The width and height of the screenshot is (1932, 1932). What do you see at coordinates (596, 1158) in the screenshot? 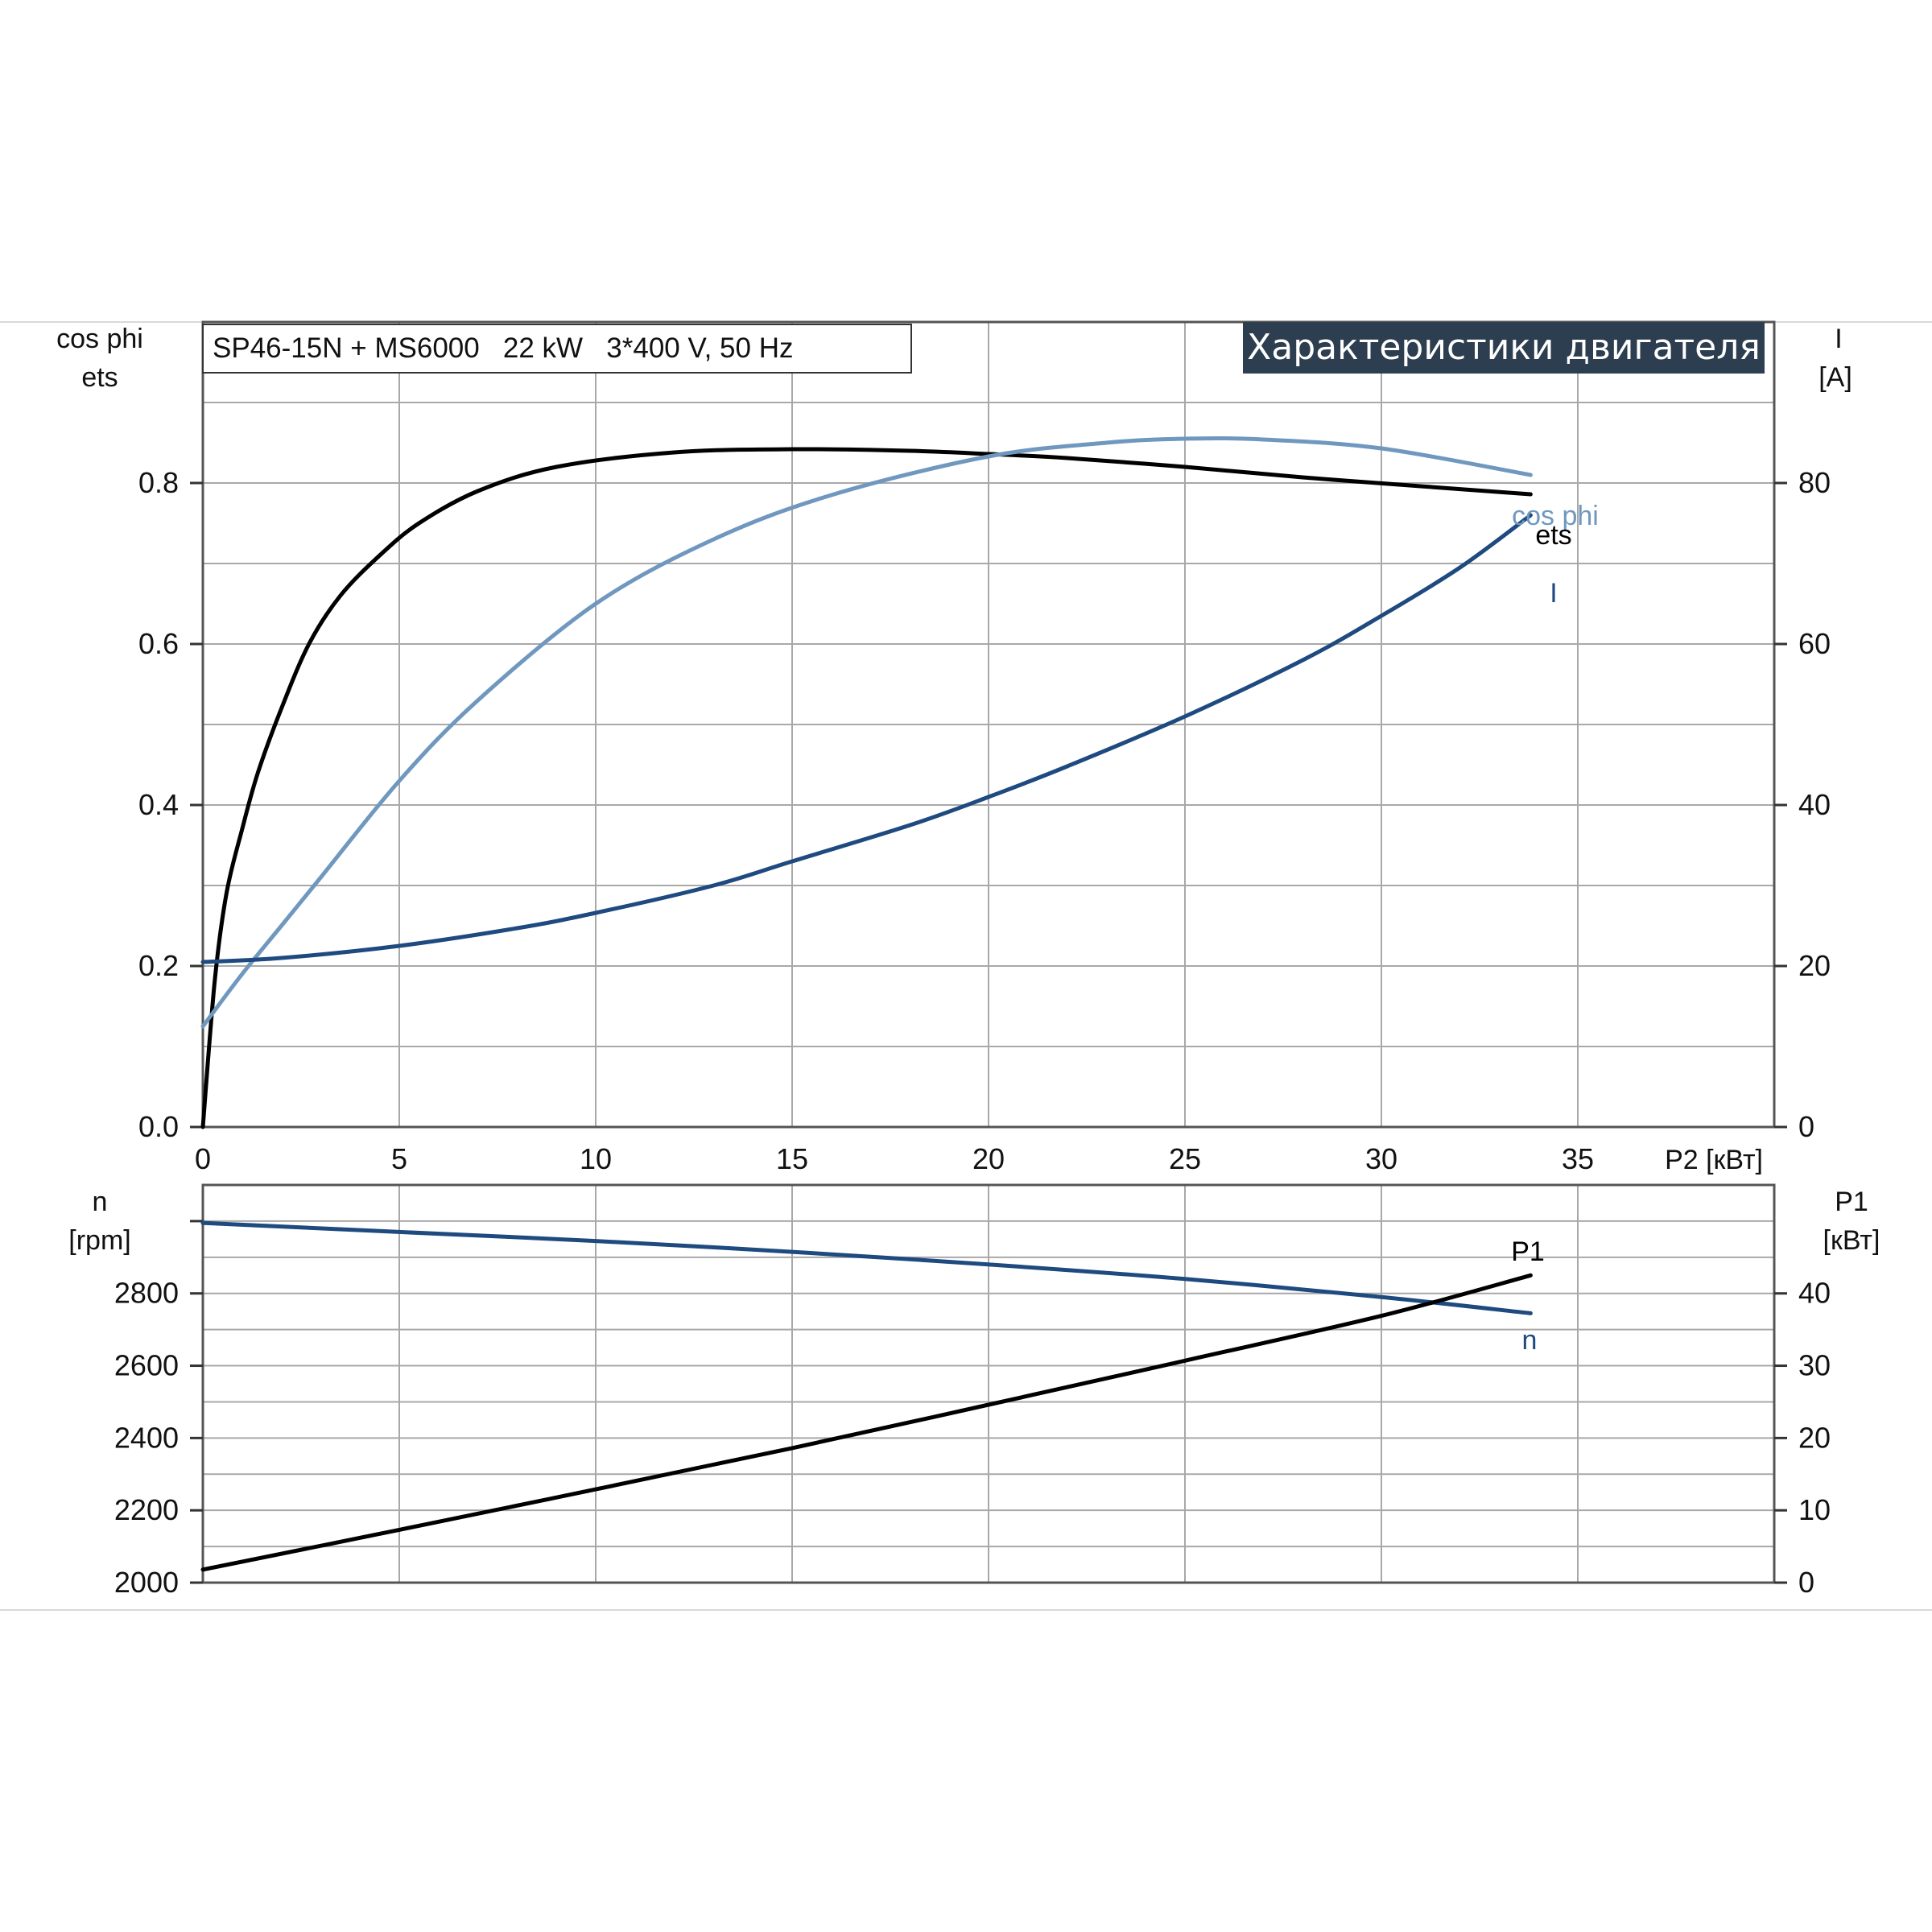
I see `x-tick-label: 10` at bounding box center [596, 1158].